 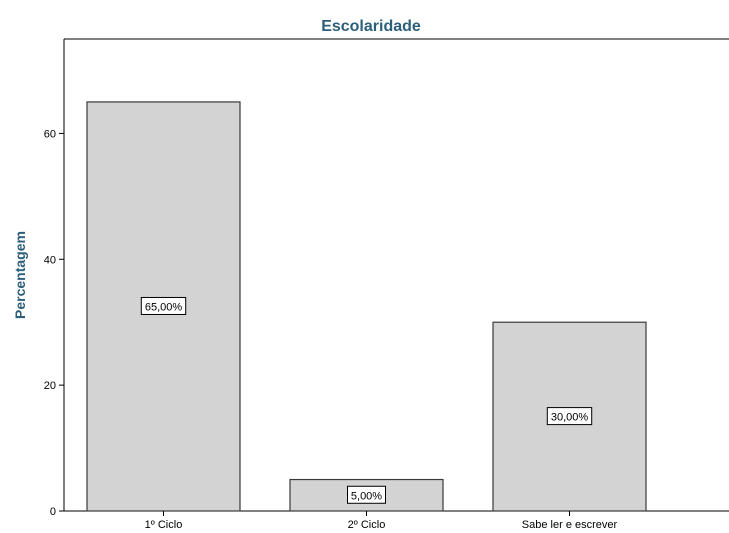 I want to click on data-label: 30,00%, so click(x=570, y=418).